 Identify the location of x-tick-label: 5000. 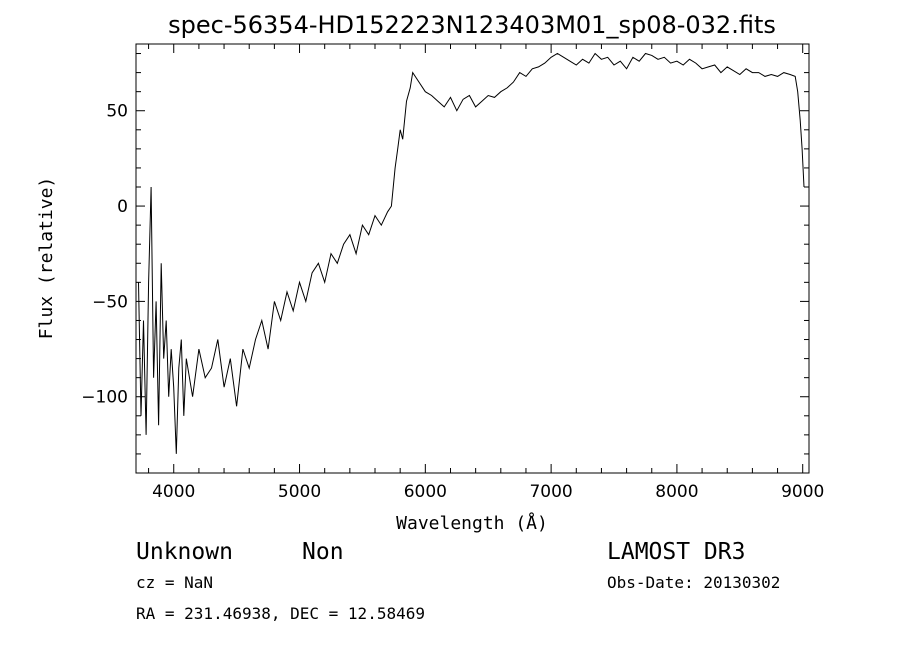
(299, 492).